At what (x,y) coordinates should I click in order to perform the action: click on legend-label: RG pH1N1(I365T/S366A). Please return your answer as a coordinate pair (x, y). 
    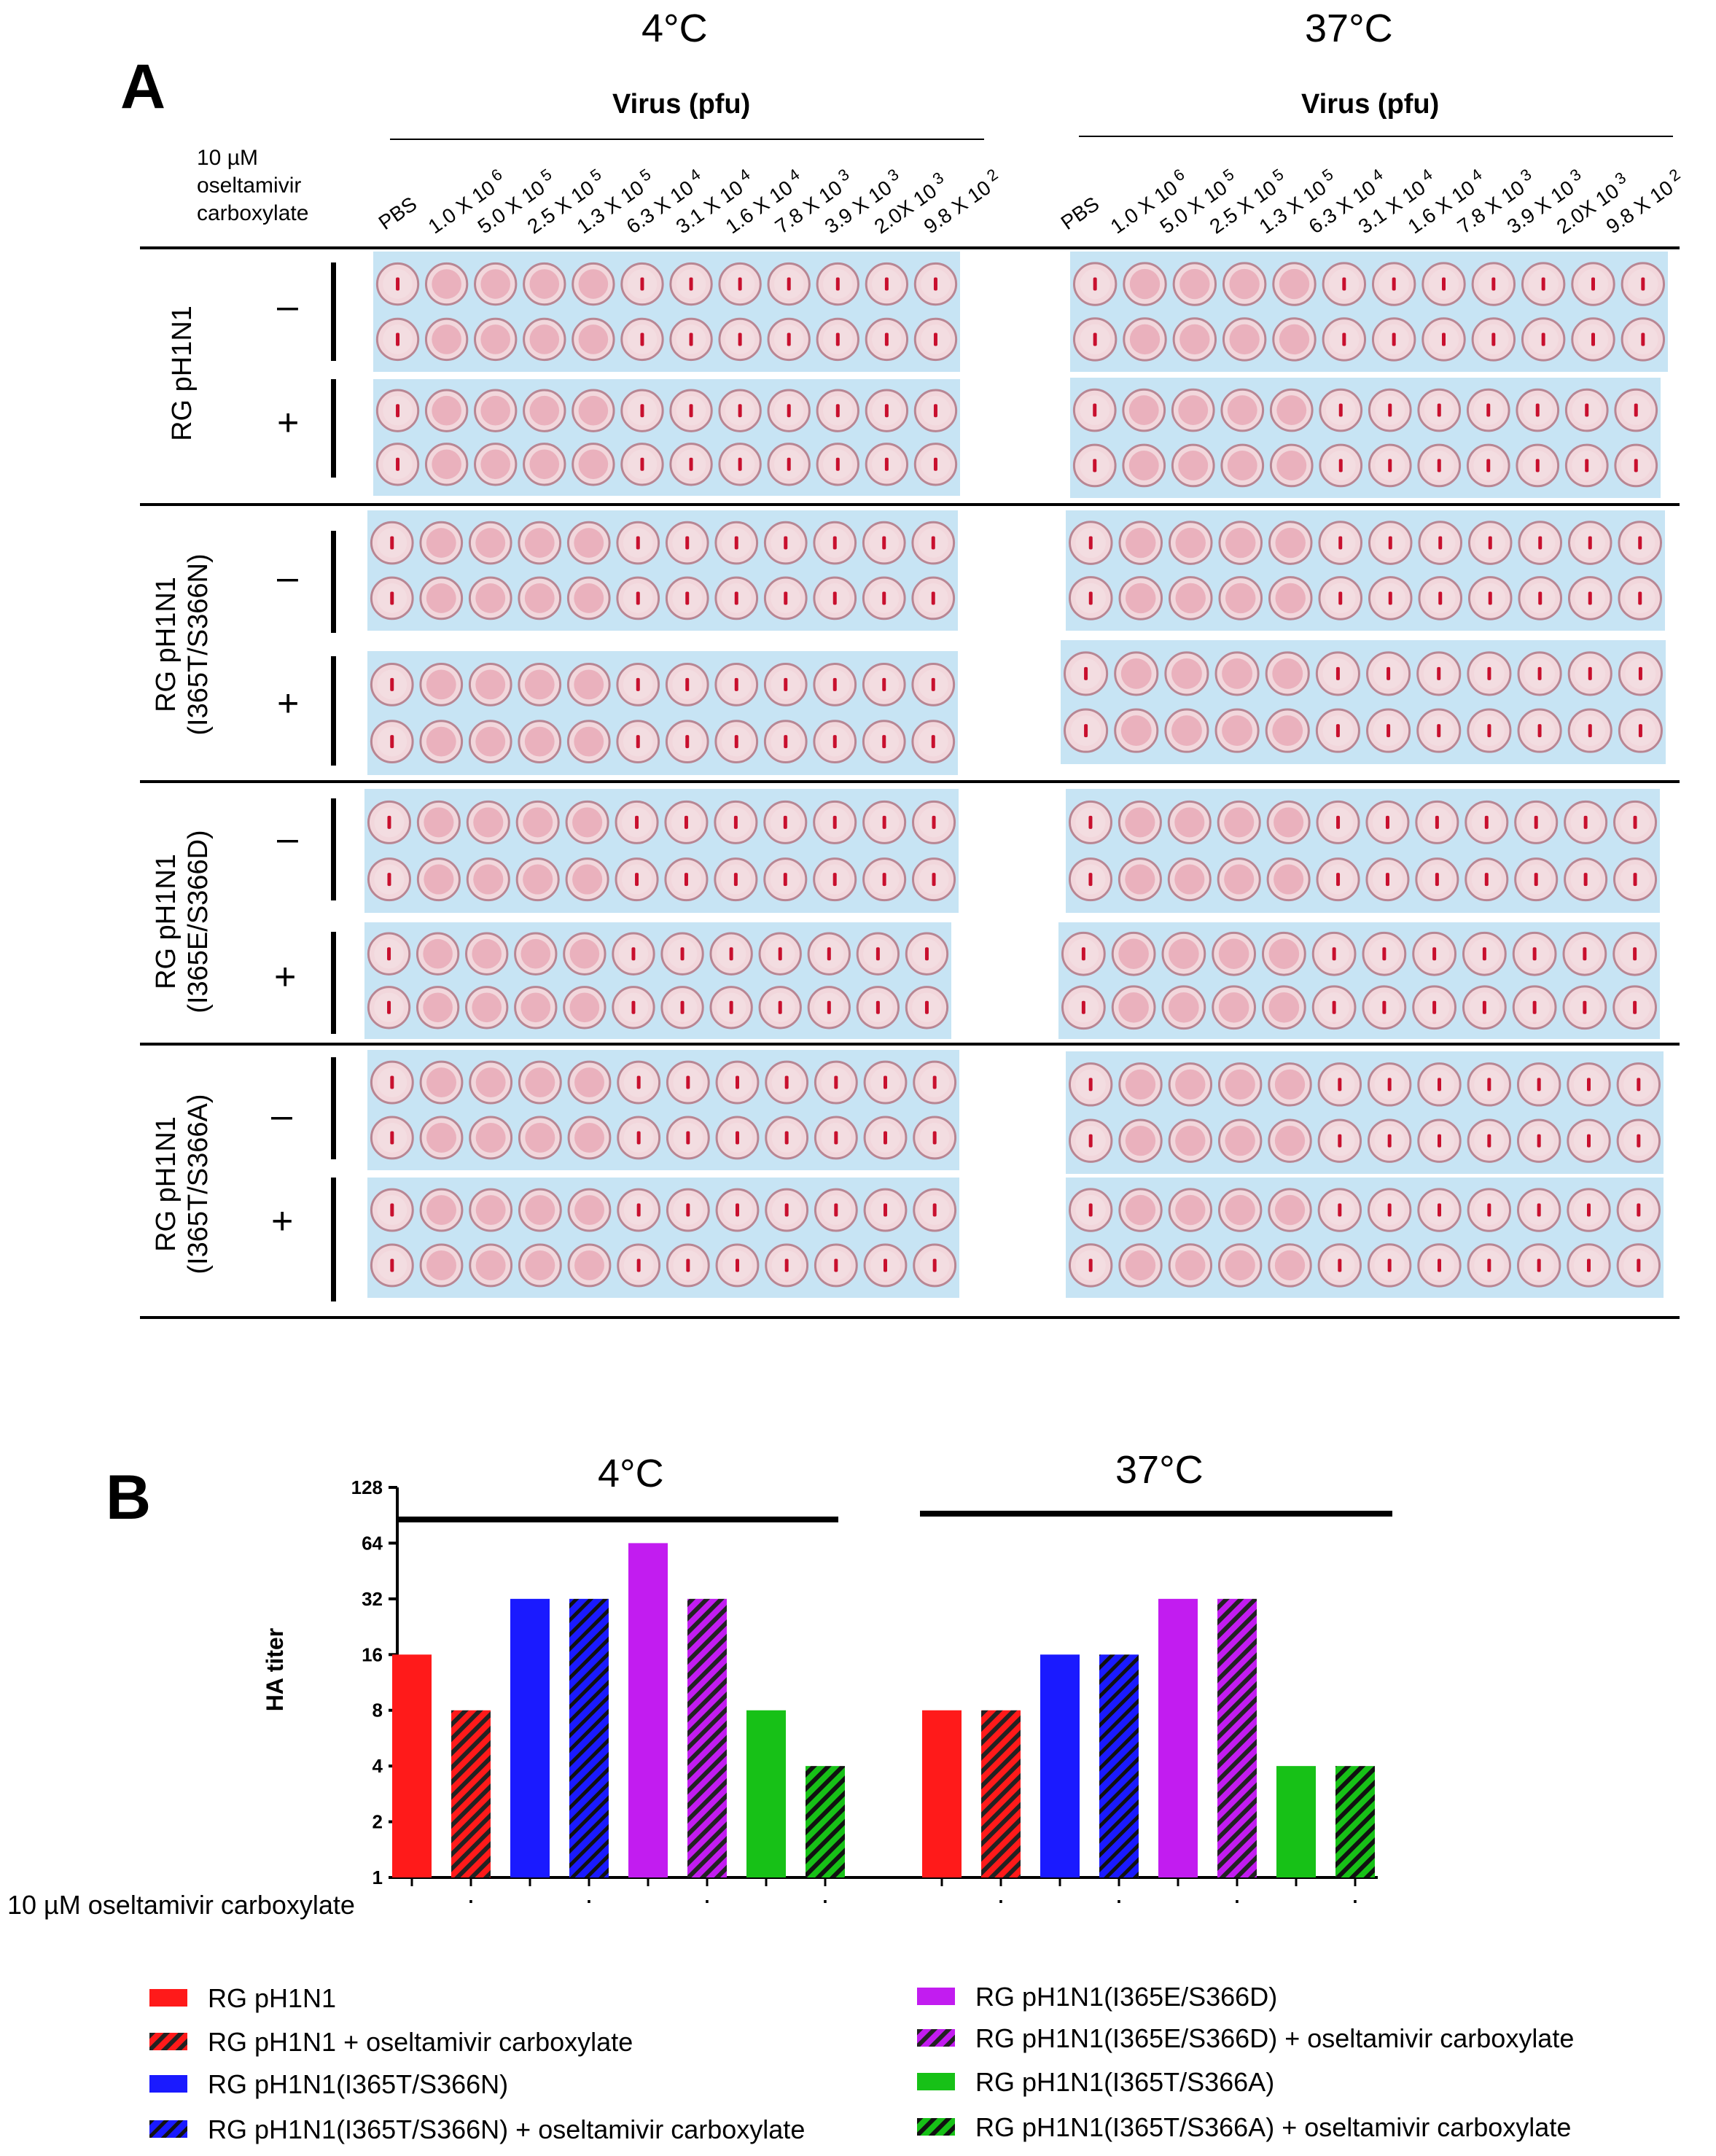
    Looking at the image, I should click on (1125, 2082).